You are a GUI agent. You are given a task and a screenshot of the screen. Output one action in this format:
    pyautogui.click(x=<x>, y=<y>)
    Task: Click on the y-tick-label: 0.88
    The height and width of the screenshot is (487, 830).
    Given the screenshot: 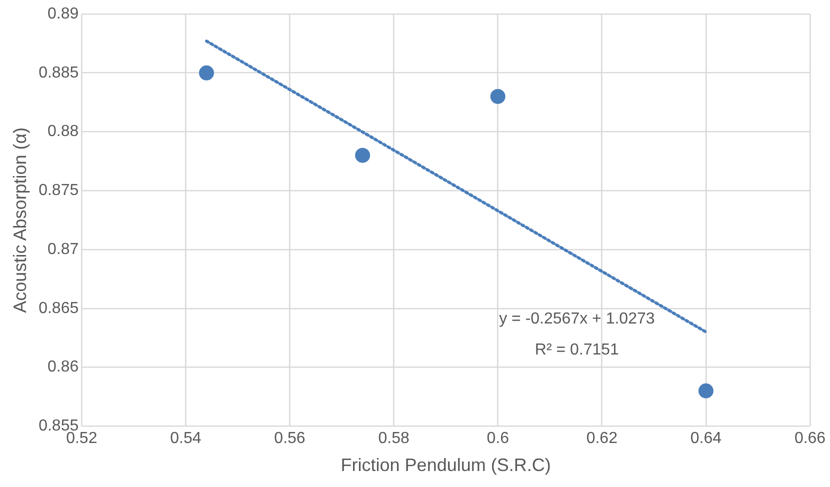 What is the action you would take?
    pyautogui.click(x=63, y=131)
    